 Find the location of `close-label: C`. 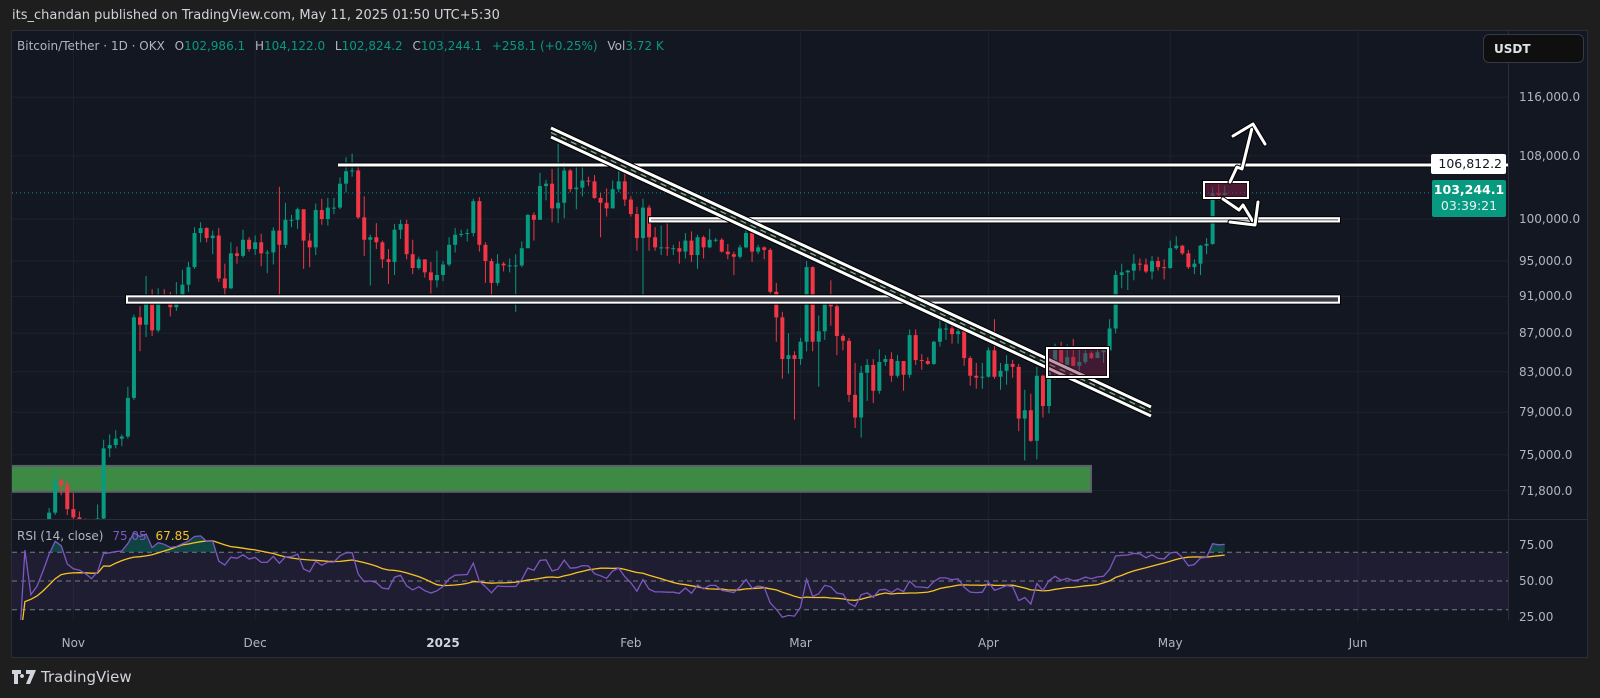

close-label: C is located at coordinates (416, 46).